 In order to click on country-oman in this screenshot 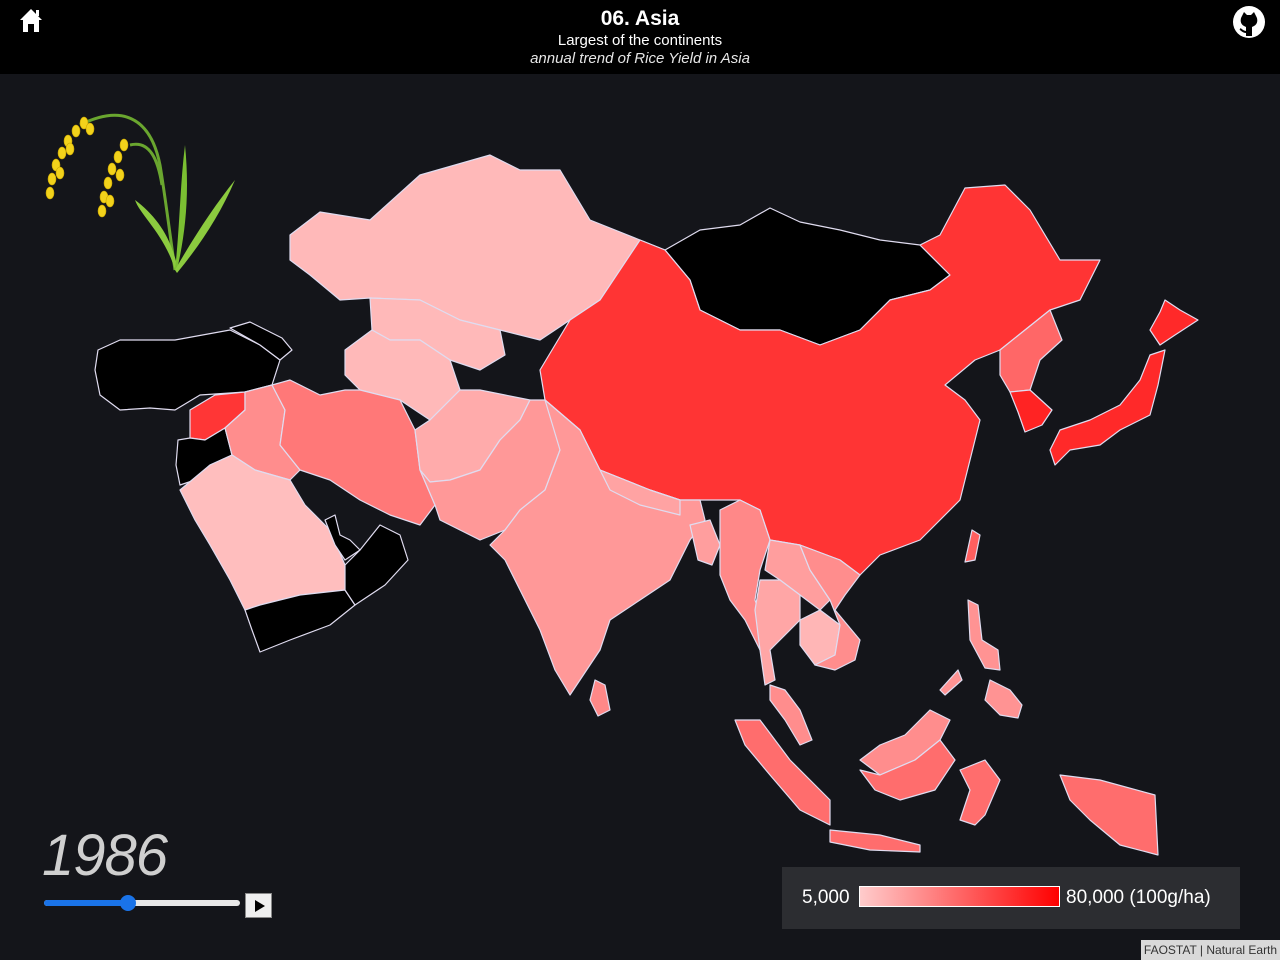, I will do `click(376, 565)`.